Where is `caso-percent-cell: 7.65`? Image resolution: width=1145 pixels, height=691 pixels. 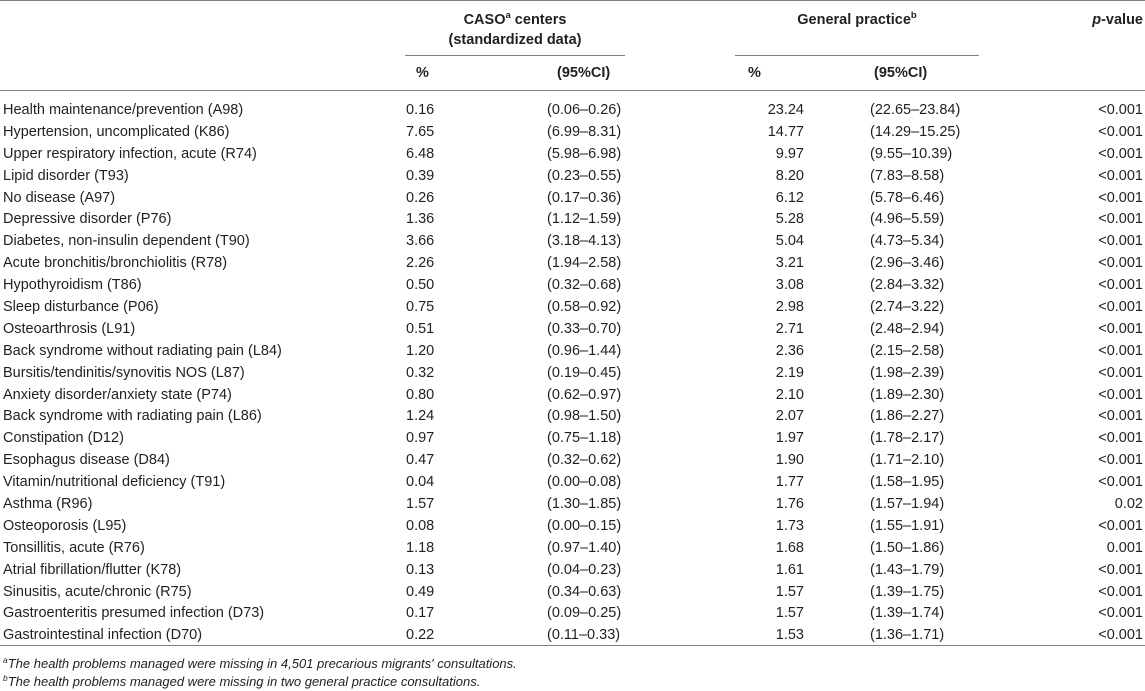 caso-percent-cell: 7.65 is located at coordinates (420, 131).